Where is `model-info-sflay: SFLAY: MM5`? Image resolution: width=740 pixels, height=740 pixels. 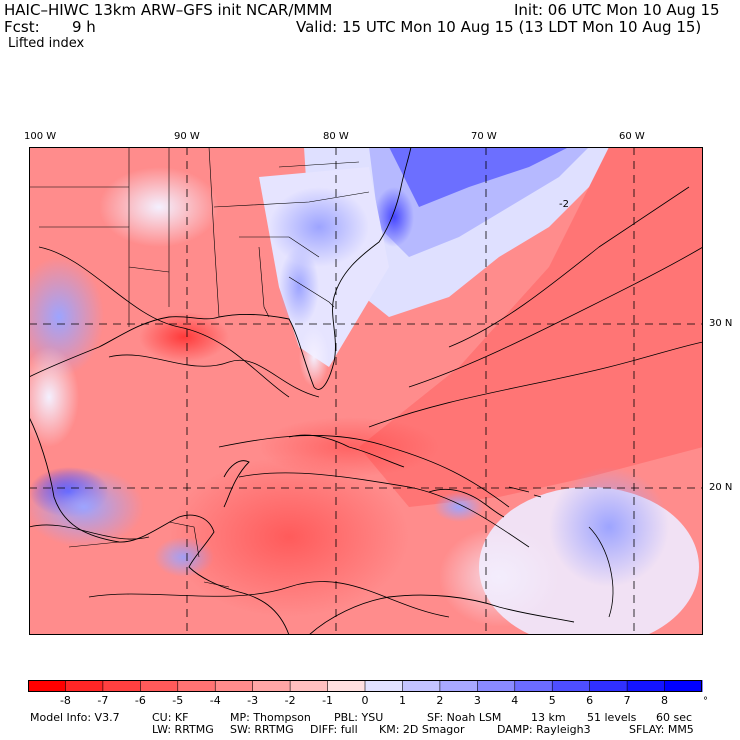
model-info-sflay: SFLAY: MM5 is located at coordinates (661, 729).